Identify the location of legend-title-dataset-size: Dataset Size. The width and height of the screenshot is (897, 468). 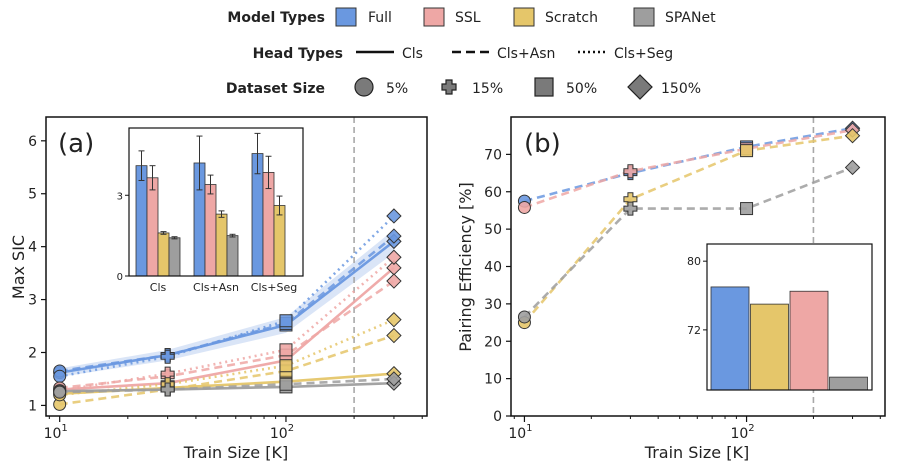
(275, 89).